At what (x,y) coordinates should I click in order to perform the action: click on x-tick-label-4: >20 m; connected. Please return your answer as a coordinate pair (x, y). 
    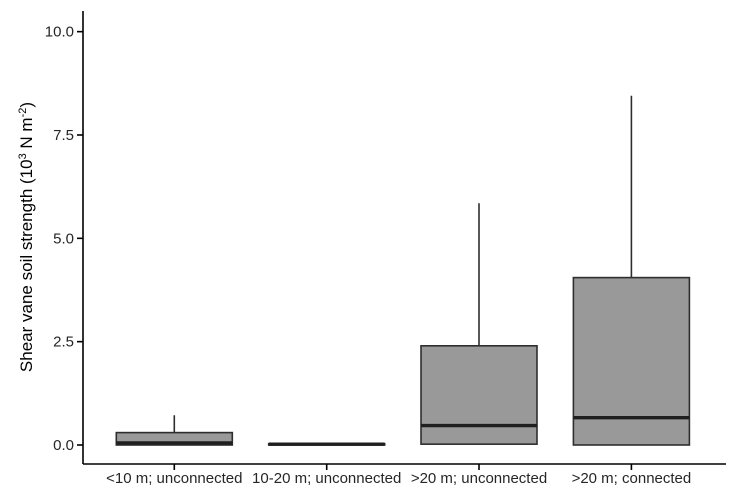
    Looking at the image, I should click on (632, 478).